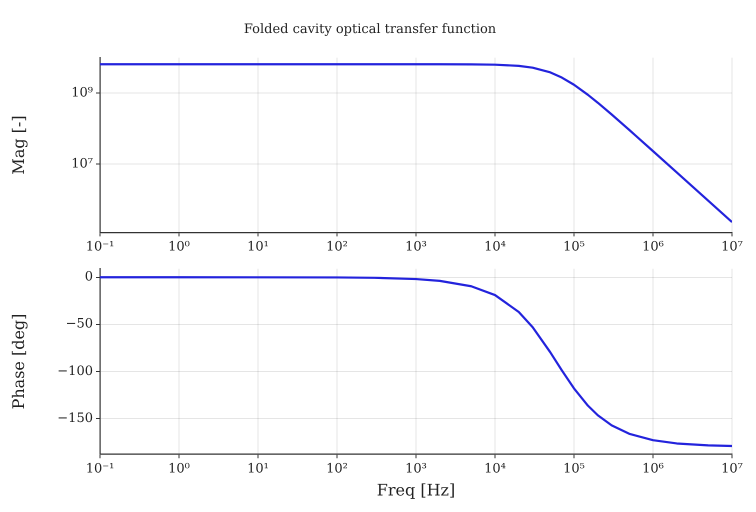 This screenshot has width=756, height=512. Describe the element at coordinates (370, 30) in the screenshot. I see `chart-title: Folded cavity optical transfer function` at that location.